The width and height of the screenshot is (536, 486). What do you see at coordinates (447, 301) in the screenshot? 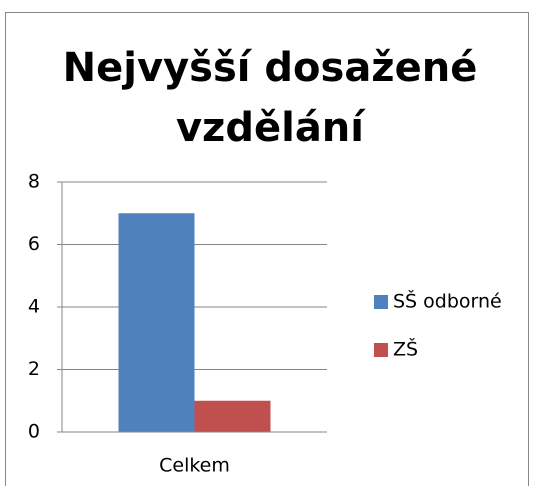
I see `legend-label: SŠ odborné` at bounding box center [447, 301].